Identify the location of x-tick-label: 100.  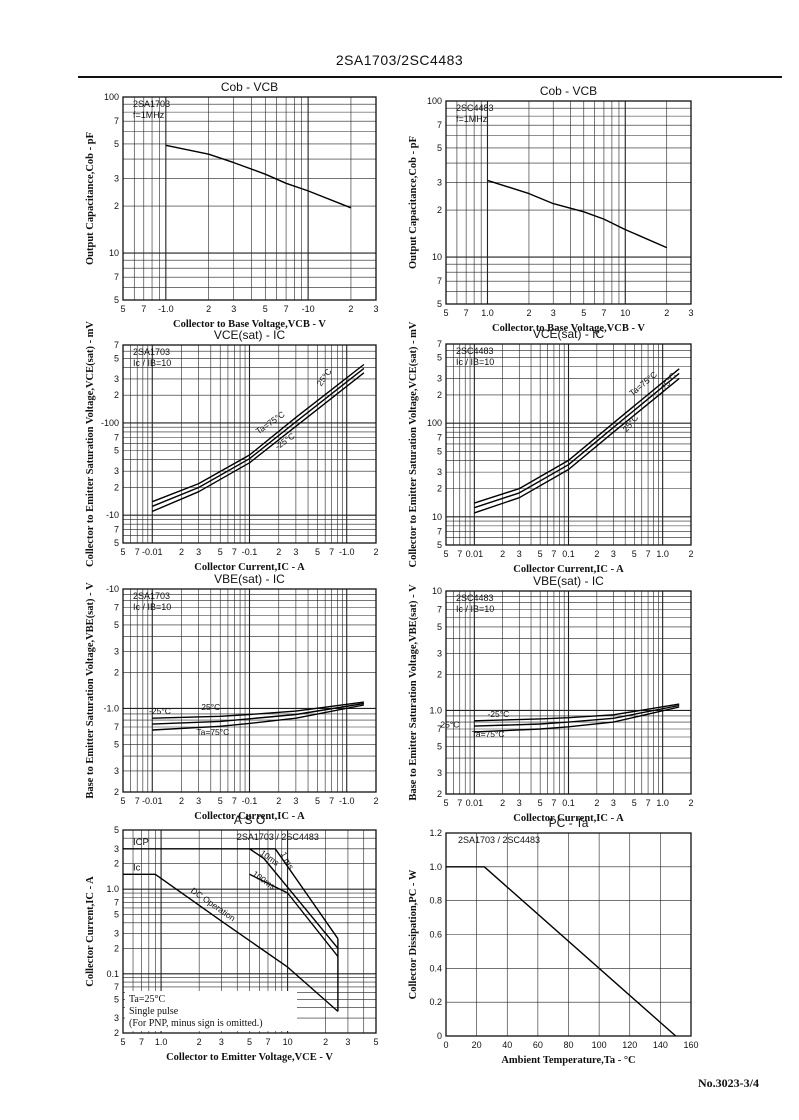
(599, 1045).